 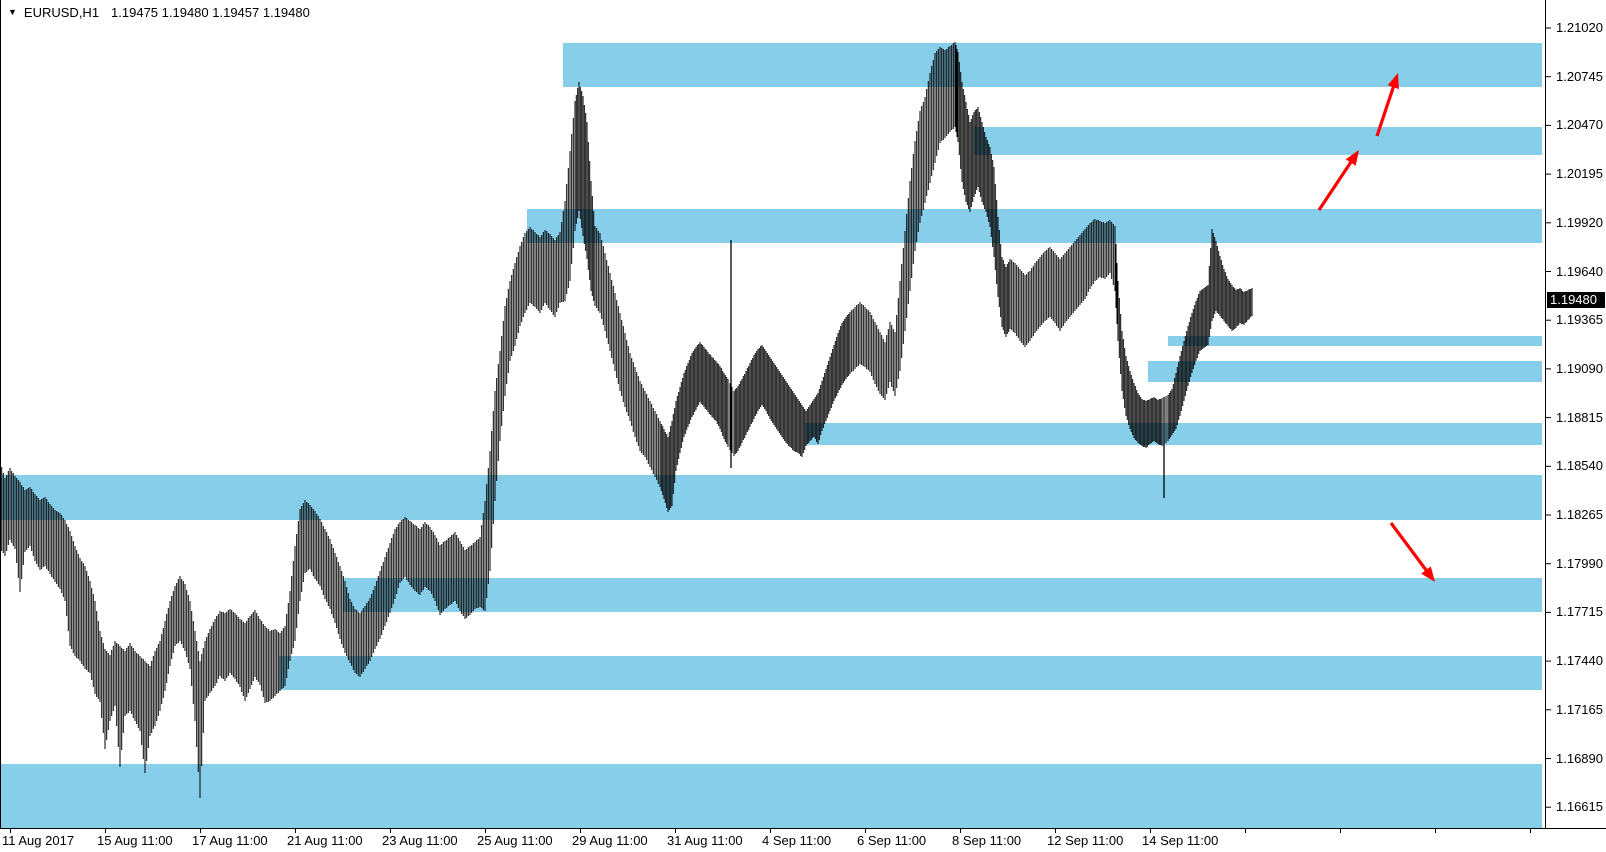 I want to click on symbol-period-label: EURUSD,H1, so click(x=61, y=12).